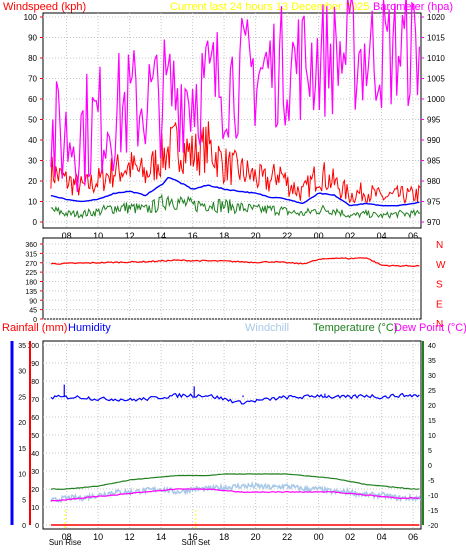 Image resolution: width=466 pixels, height=555 pixels. Describe the element at coordinates (430, 466) in the screenshot. I see `temperature-tick-label: 0` at that location.